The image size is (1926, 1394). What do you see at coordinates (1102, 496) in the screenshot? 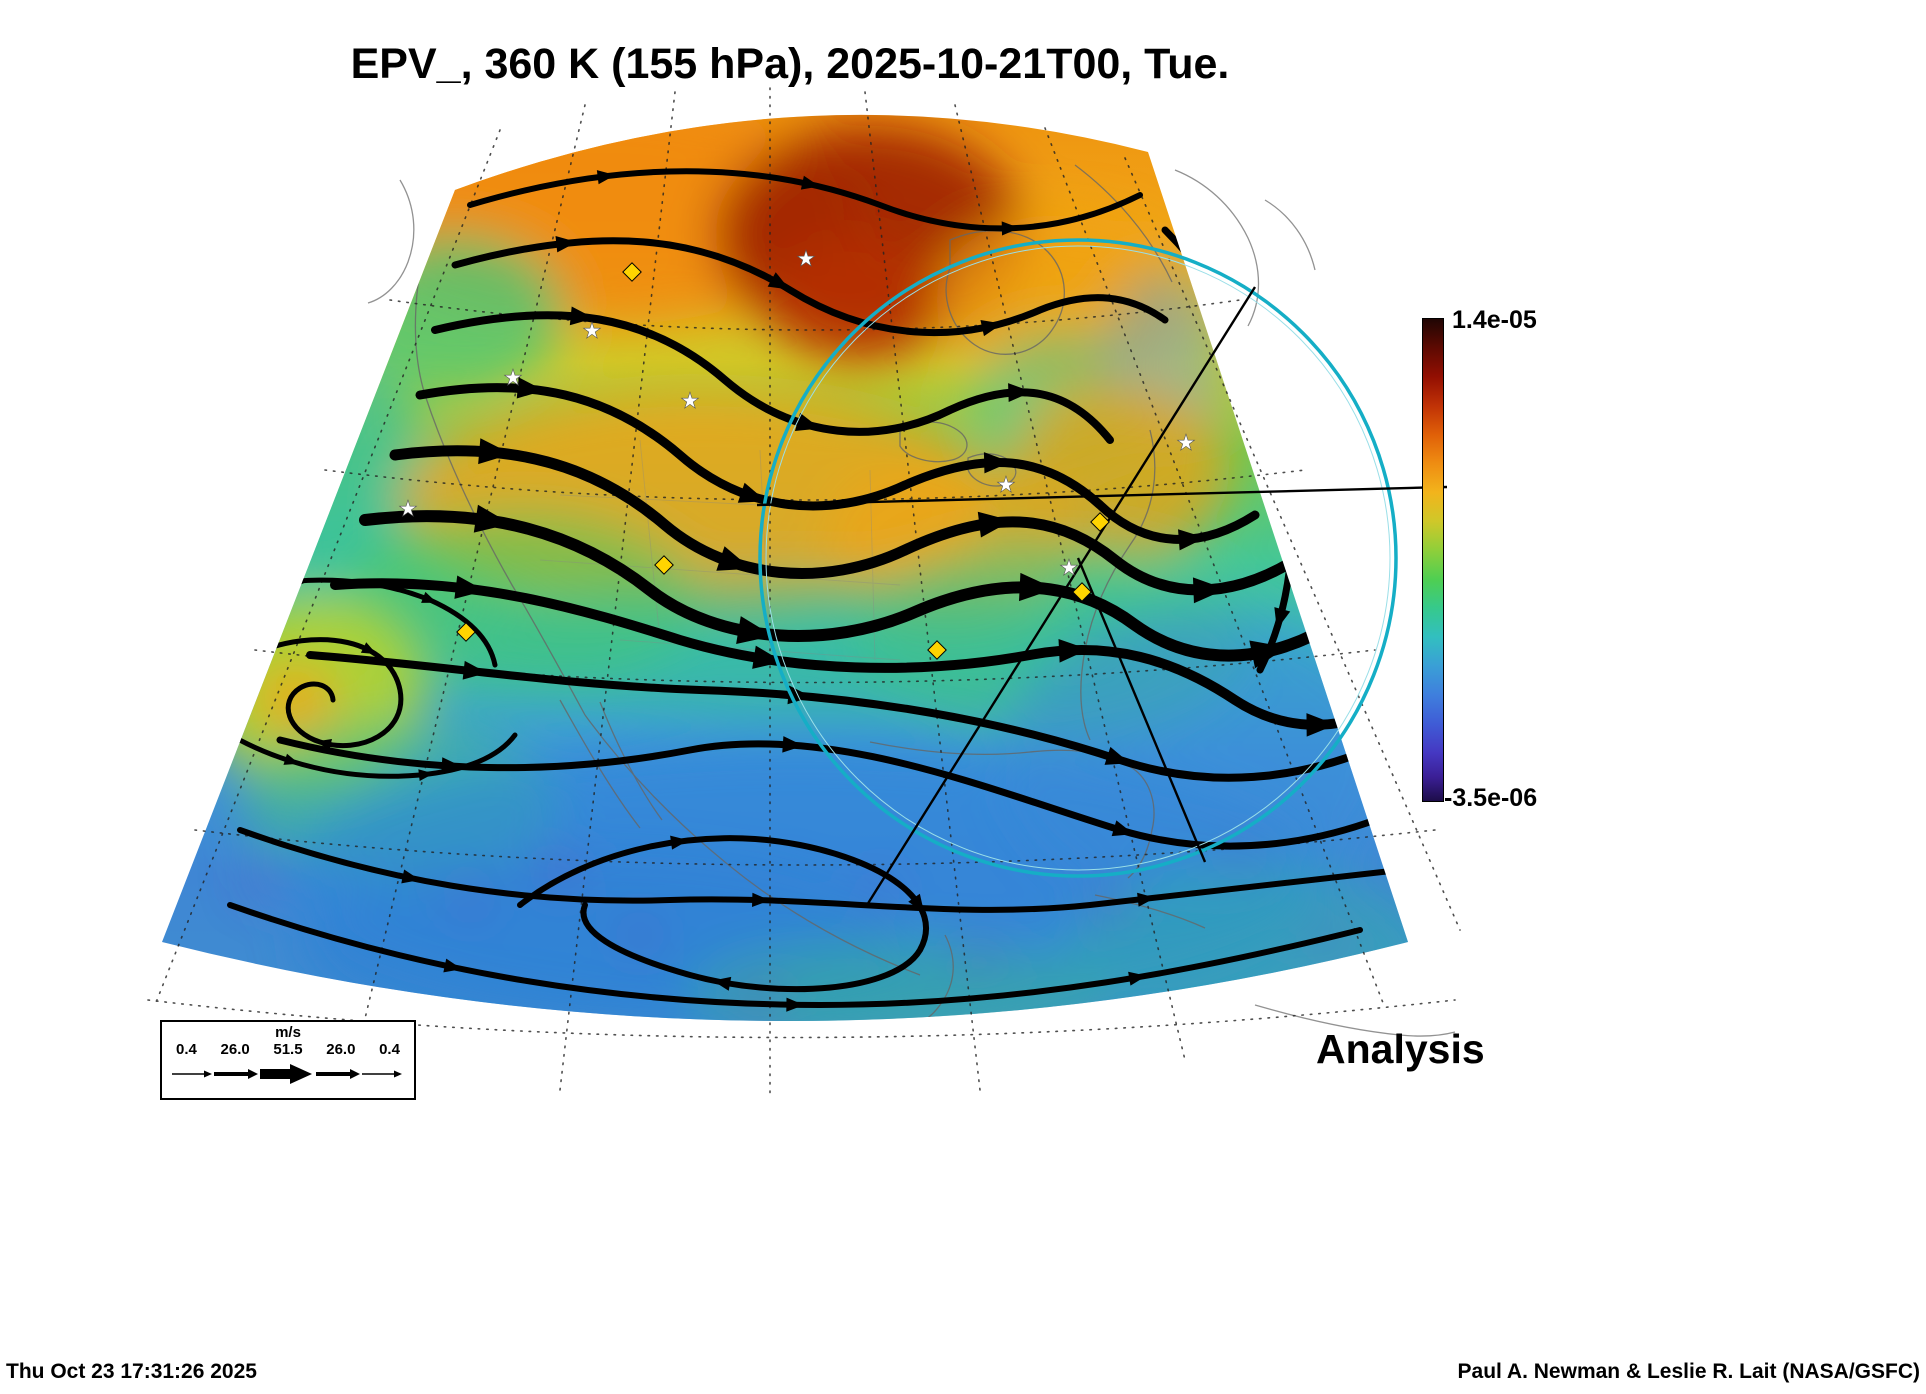
I see `azimuth-line-horizontal` at bounding box center [1102, 496].